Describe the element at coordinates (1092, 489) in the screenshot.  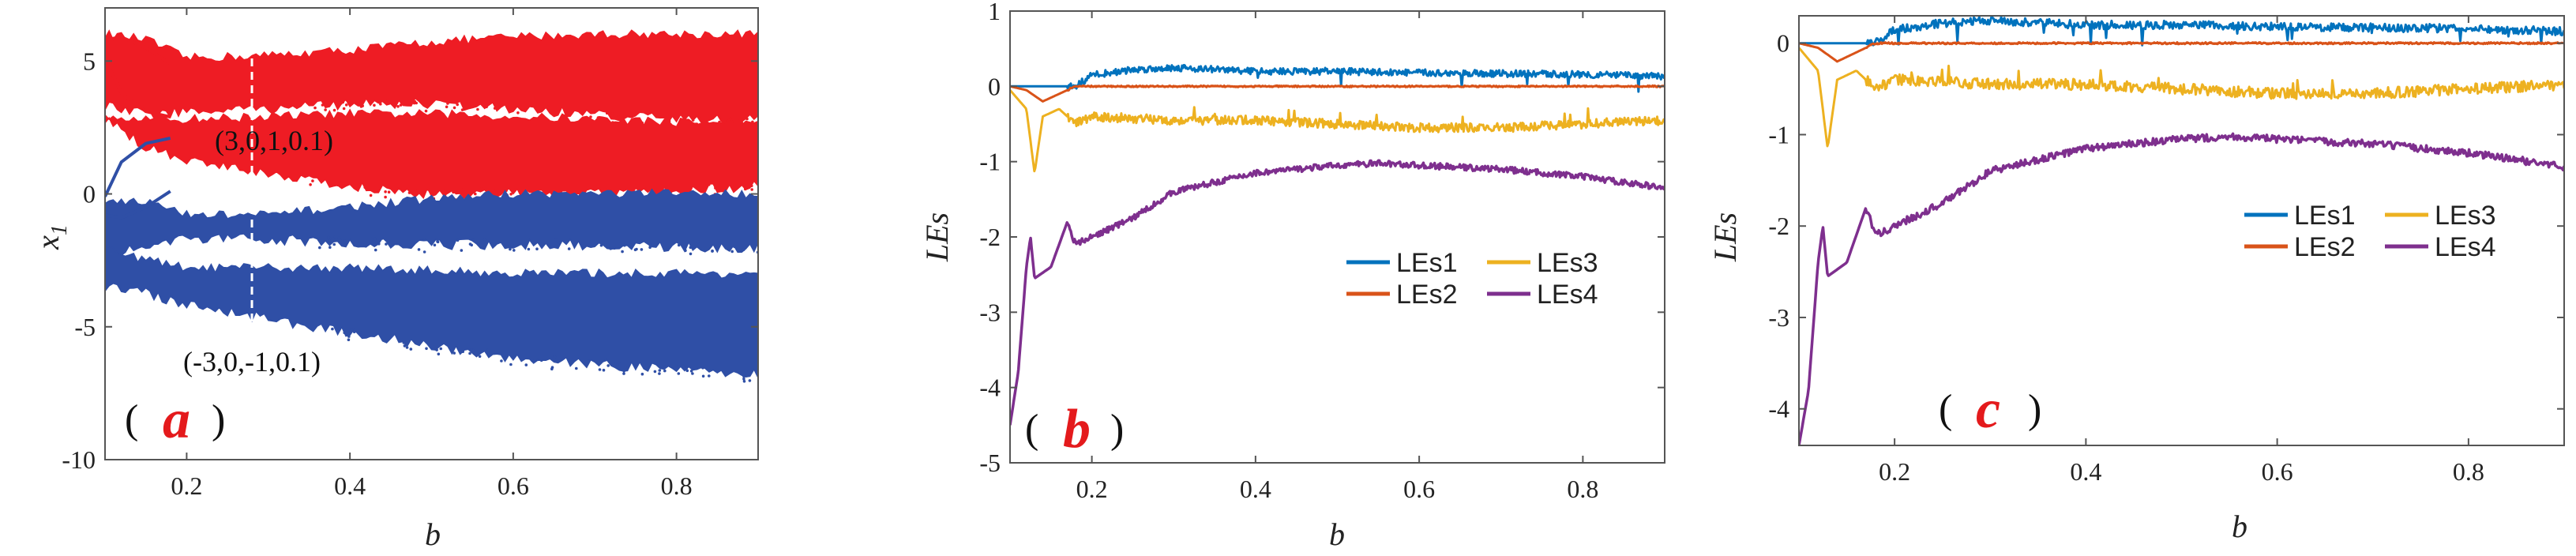
I see `panel-b-xtick-label: 0.2` at that location.